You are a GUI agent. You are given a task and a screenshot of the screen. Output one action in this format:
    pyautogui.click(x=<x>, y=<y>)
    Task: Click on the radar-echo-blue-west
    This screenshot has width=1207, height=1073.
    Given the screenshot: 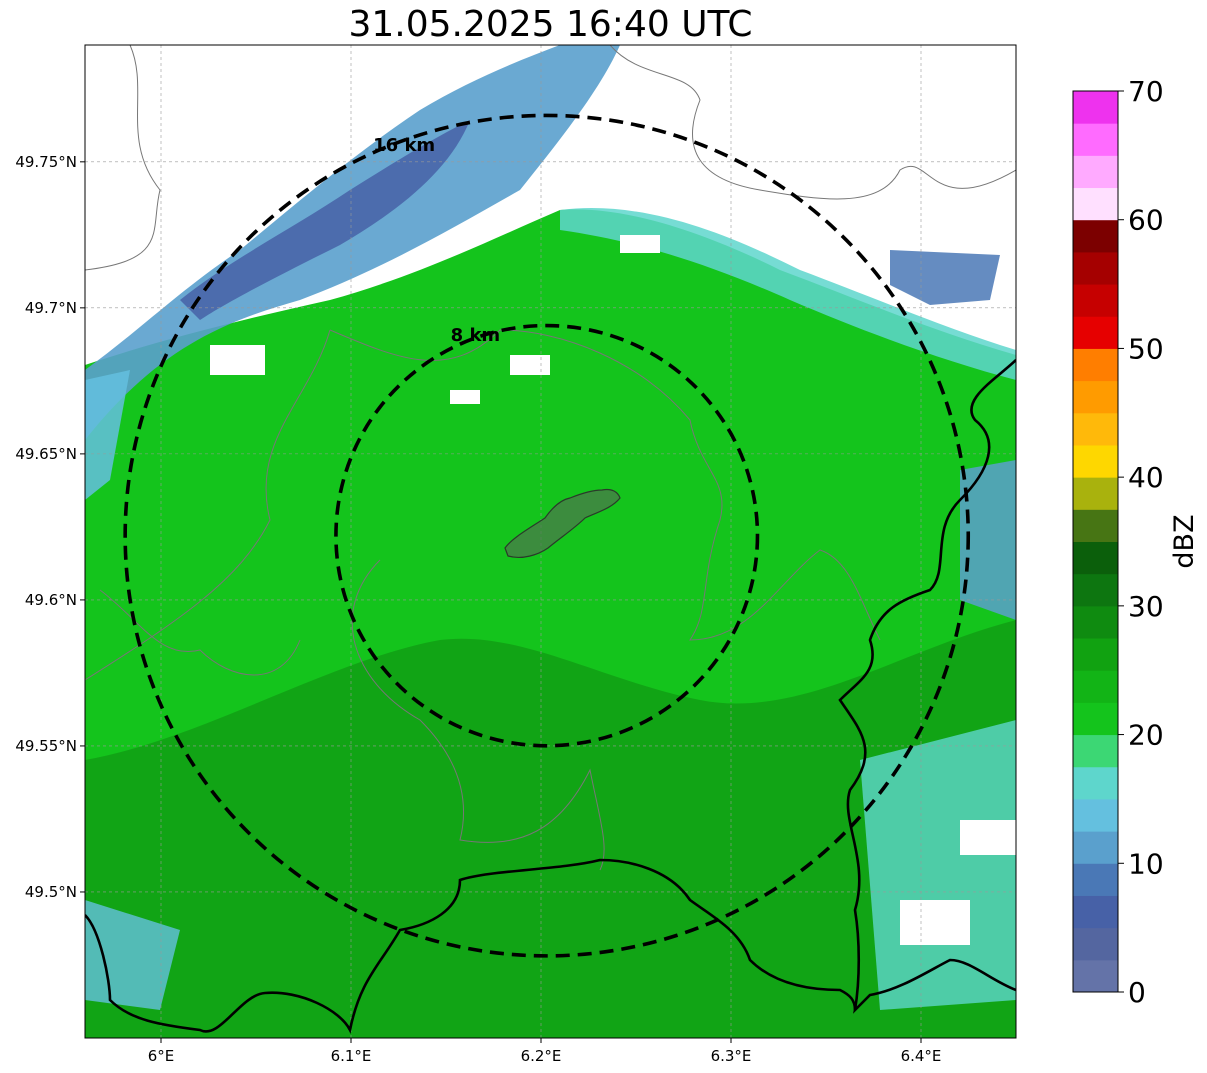 What is the action you would take?
    pyautogui.click(x=107, y=435)
    